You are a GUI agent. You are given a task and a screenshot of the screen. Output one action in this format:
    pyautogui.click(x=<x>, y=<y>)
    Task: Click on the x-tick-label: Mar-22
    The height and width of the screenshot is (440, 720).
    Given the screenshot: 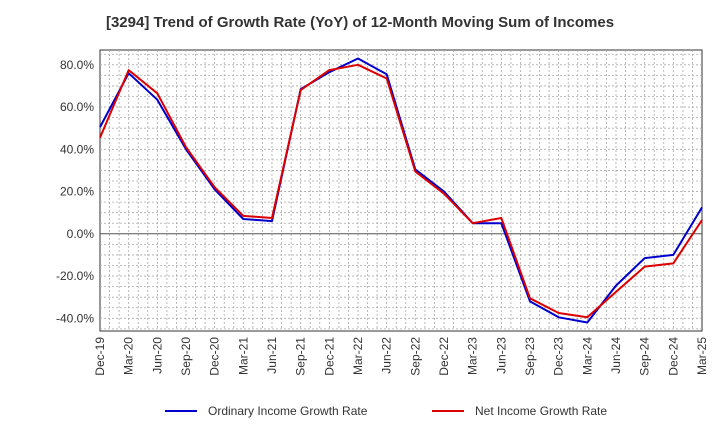 What is the action you would take?
    pyautogui.click(x=358, y=356)
    